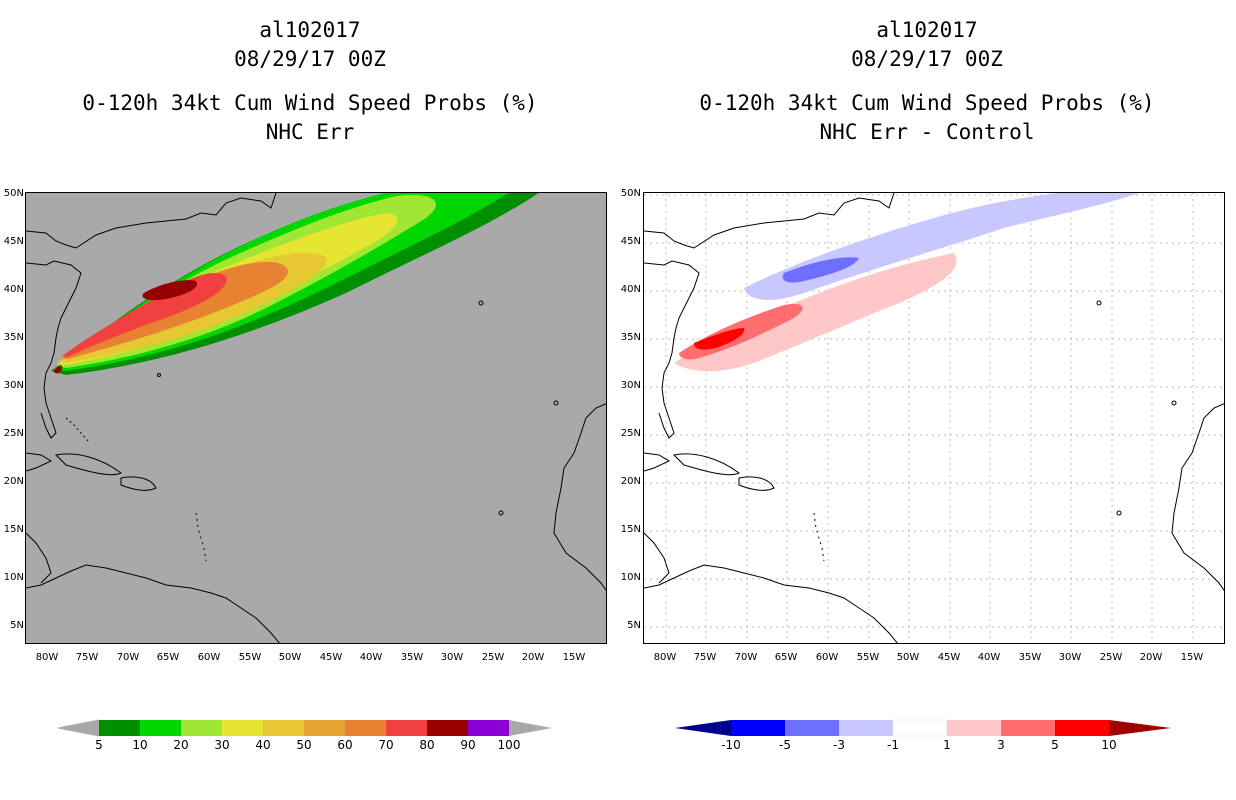 This screenshot has height=800, width=1236. I want to click on right-lat-label: 10N, so click(630, 577).